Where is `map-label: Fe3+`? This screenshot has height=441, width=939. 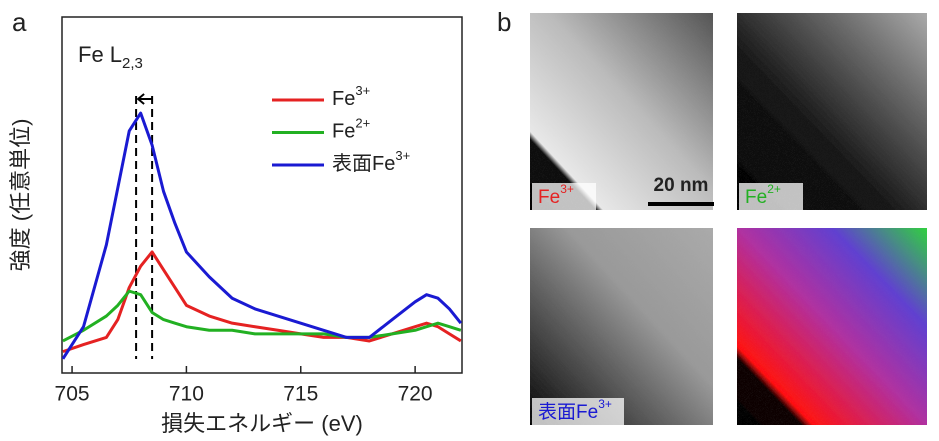 map-label: Fe3+ is located at coordinates (556, 195).